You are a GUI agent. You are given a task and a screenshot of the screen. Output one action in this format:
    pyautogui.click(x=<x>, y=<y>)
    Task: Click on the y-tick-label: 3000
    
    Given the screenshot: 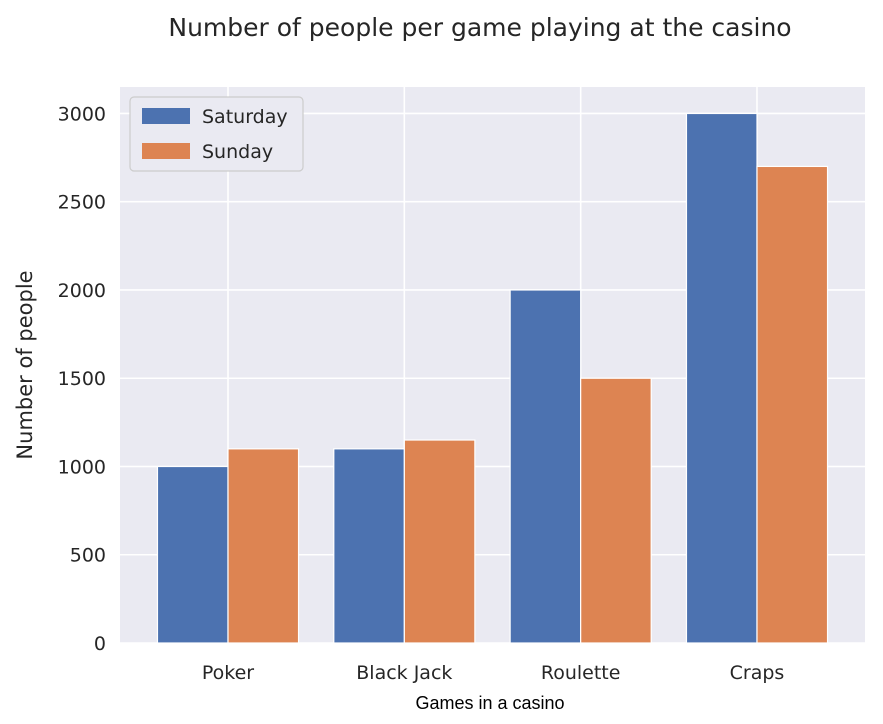 What is the action you would take?
    pyautogui.click(x=82, y=114)
    